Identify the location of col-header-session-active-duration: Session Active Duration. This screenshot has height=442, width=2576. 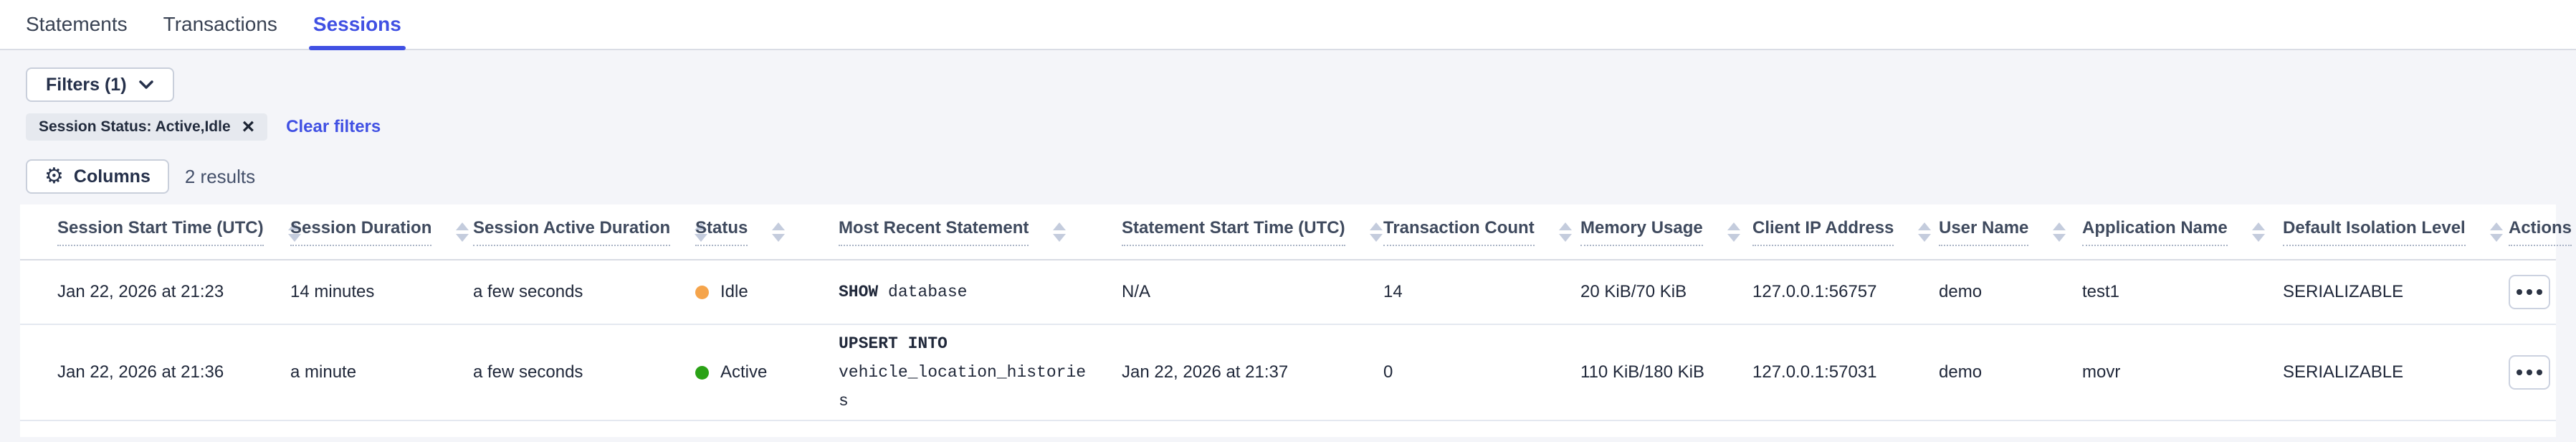
(590, 232).